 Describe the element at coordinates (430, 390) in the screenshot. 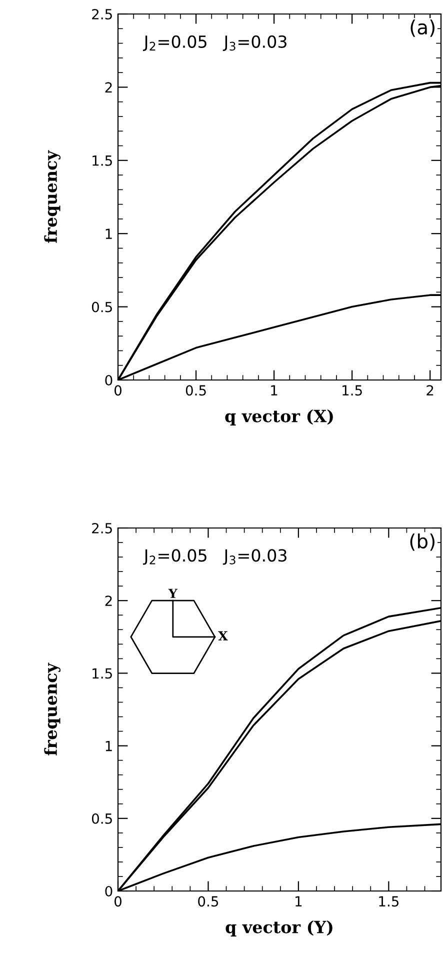

I see `x-tick-label: 2` at that location.